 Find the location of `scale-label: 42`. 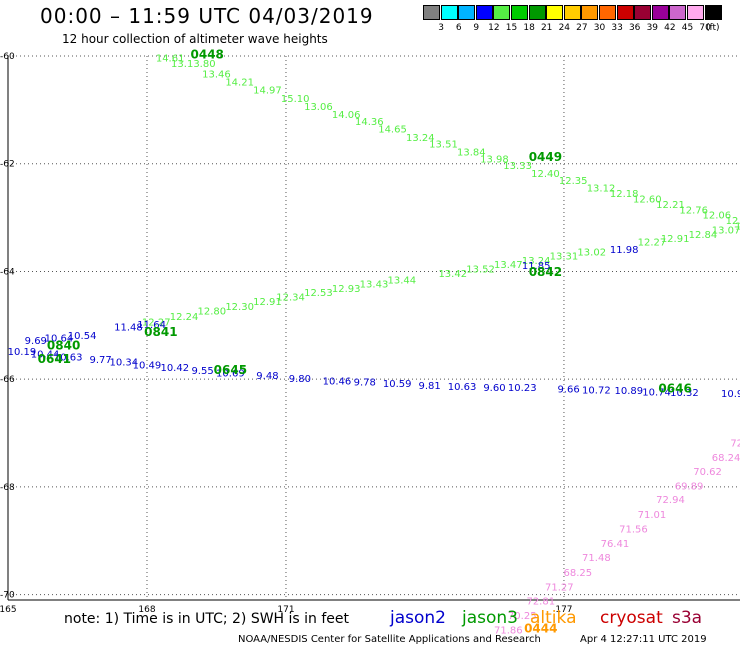

scale-label: 42 is located at coordinates (670, 28).